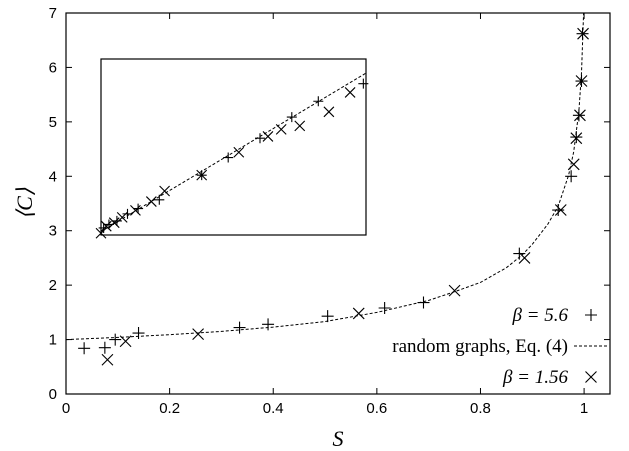  I want to click on x-axis-label: S, so click(338, 438).